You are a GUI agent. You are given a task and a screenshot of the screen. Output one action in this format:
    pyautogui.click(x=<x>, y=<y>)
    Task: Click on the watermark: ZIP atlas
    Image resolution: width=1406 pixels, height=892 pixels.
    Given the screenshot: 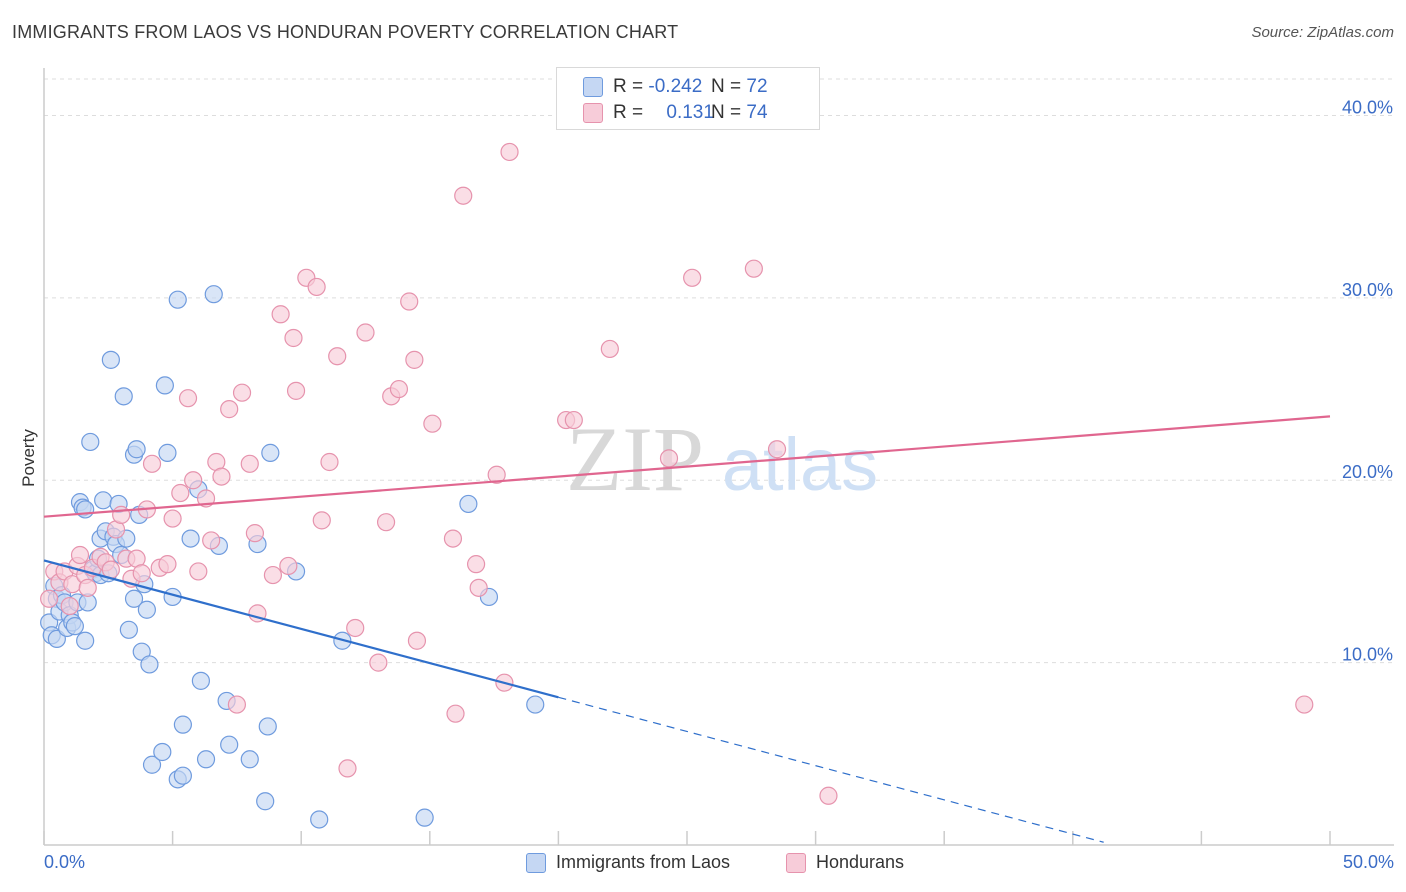 What is the action you would take?
    pyautogui.click(x=722, y=459)
    